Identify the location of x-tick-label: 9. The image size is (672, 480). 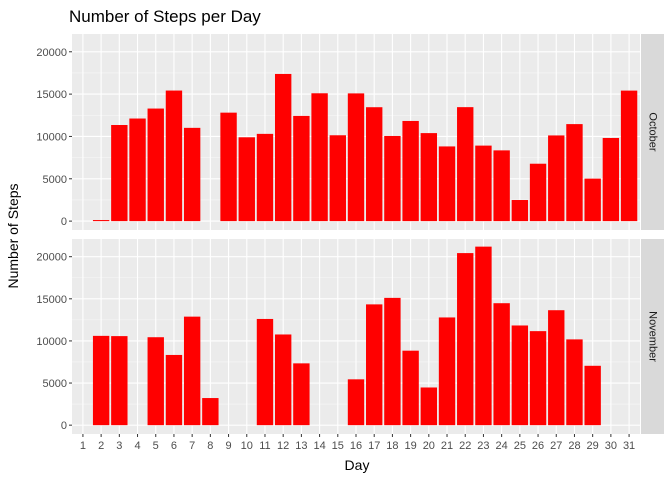
(229, 446).